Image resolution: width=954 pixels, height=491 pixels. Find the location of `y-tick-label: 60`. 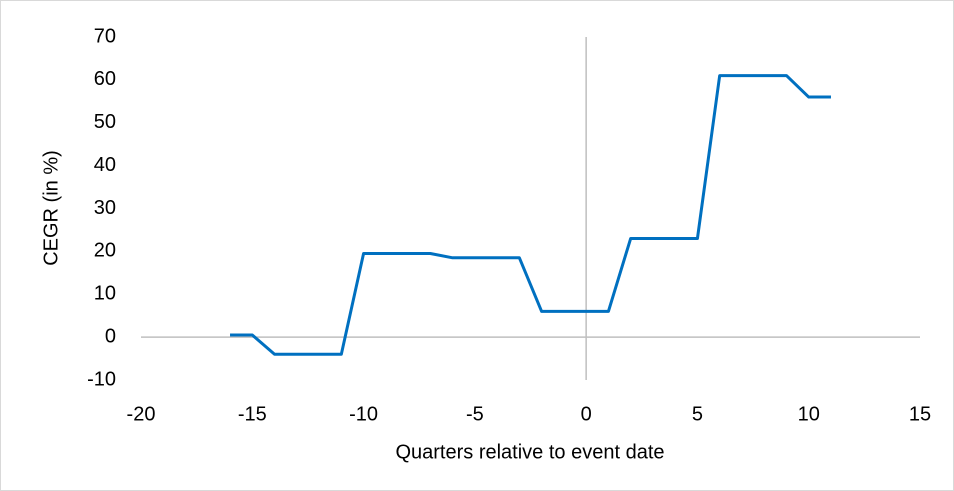

y-tick-label: 60 is located at coordinates (105, 79).